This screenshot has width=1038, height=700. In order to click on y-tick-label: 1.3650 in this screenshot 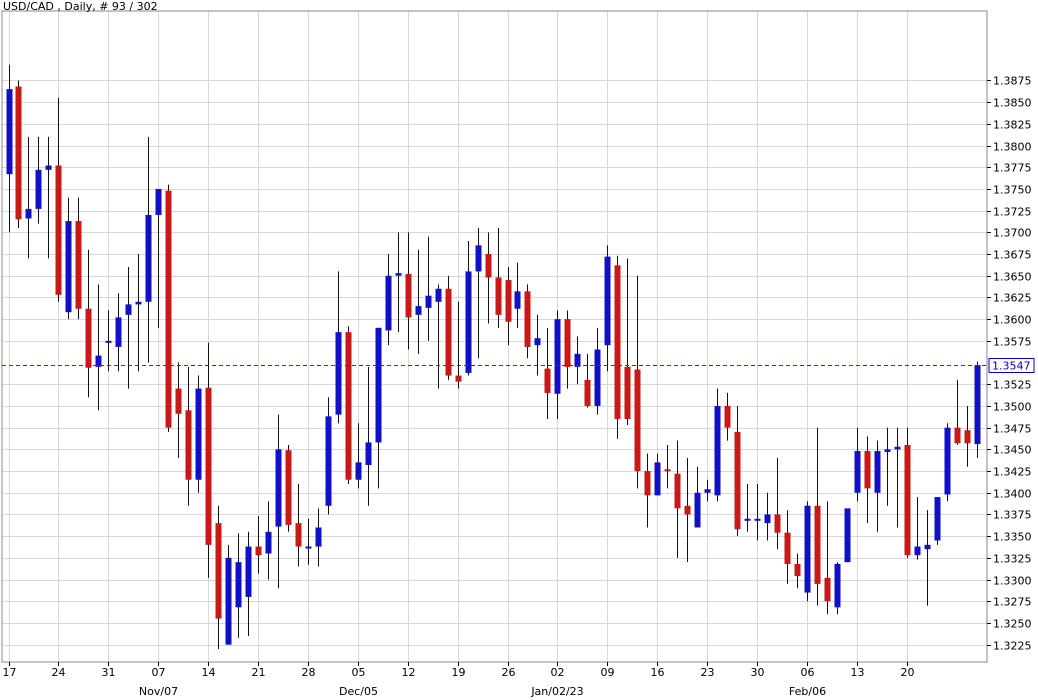, I will do `click(1012, 277)`.